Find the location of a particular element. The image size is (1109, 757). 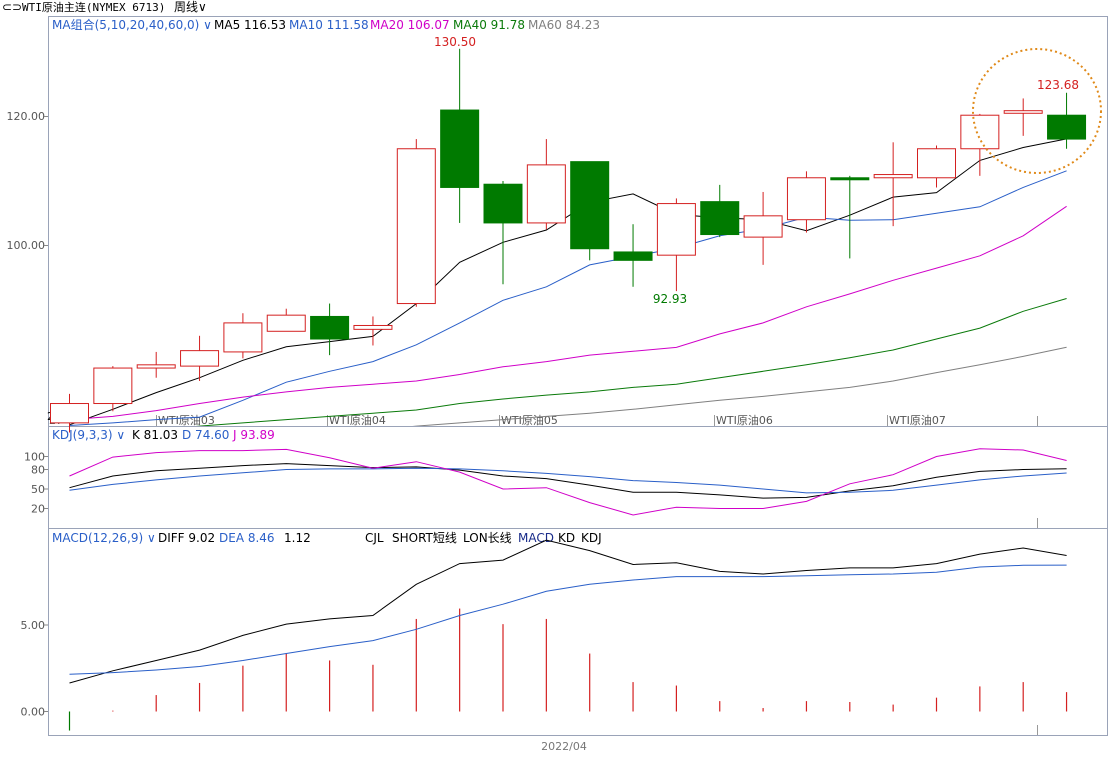

macd-axis: 5.00 0.00 is located at coordinates (34, 669).